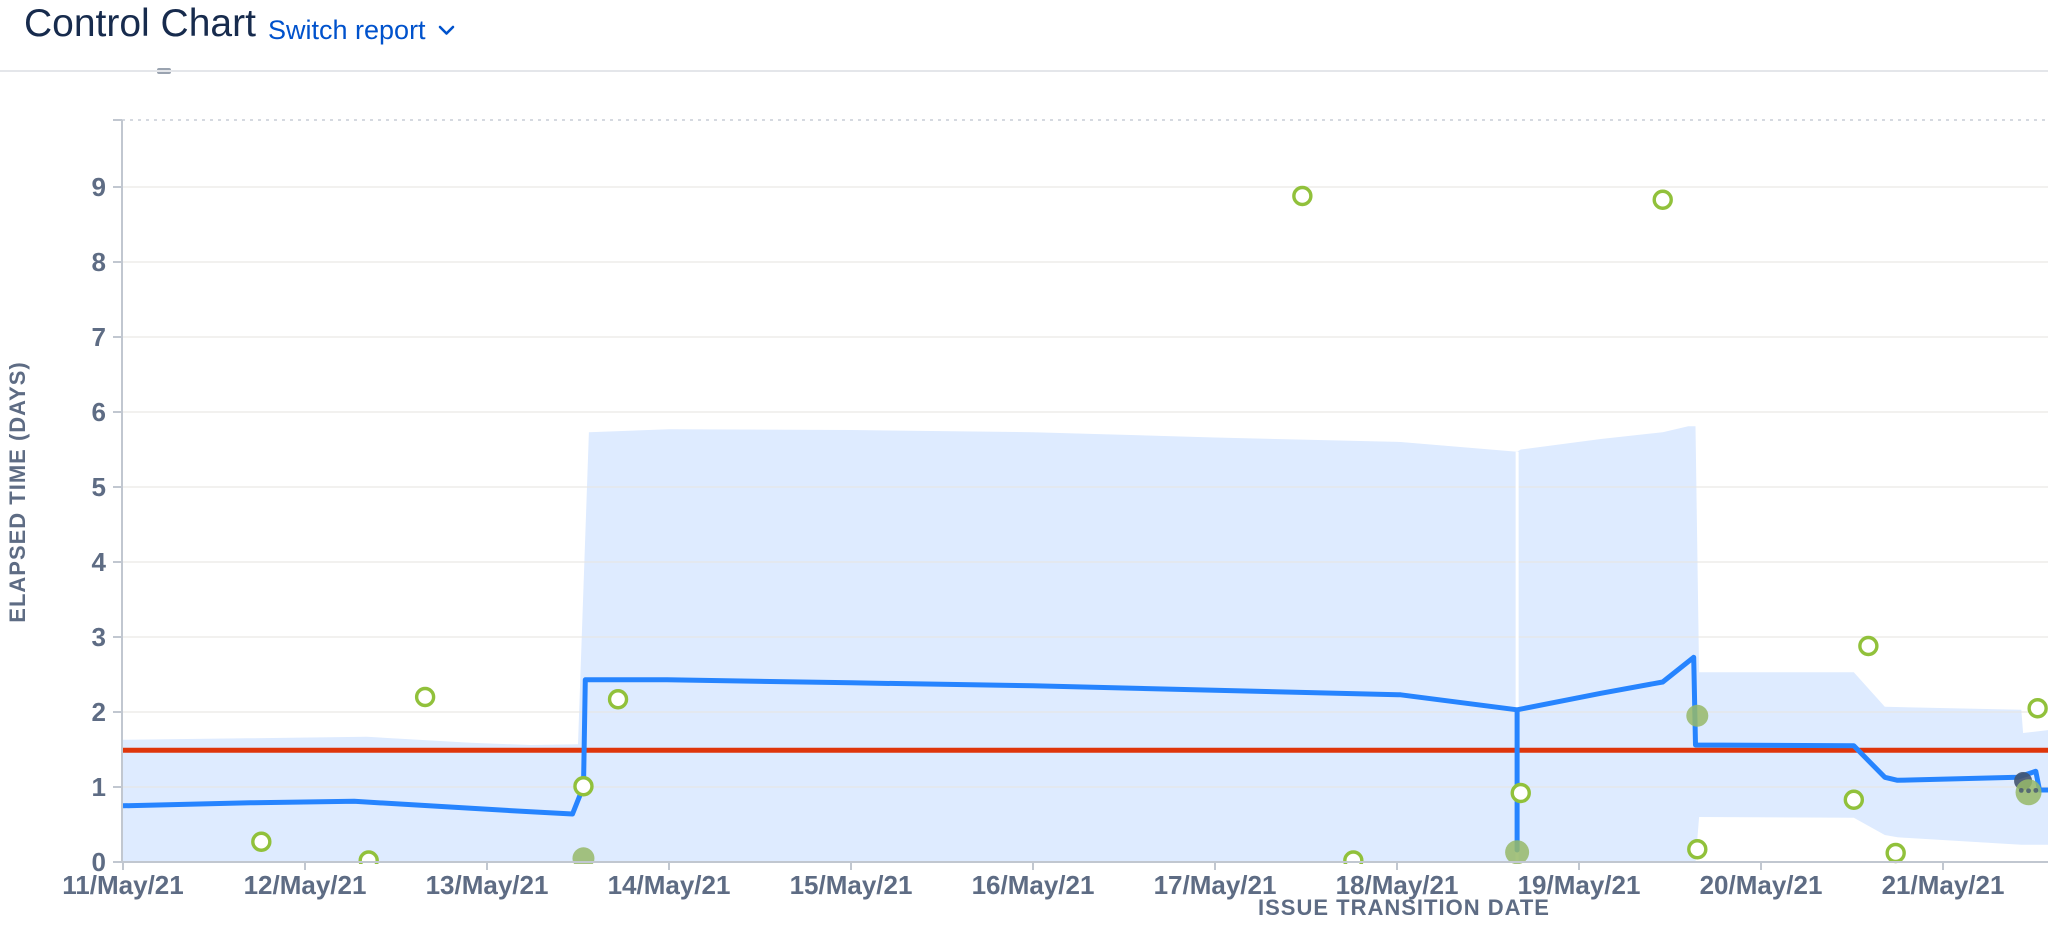  Describe the element at coordinates (122, 885) in the screenshot. I see `x-tick-label: 11/May/21` at that location.